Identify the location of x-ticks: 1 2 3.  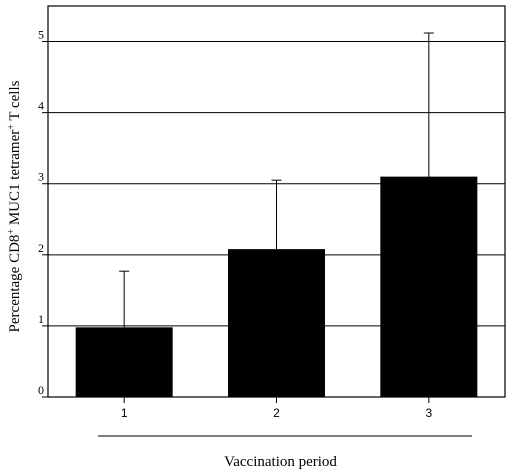
(276, 408).